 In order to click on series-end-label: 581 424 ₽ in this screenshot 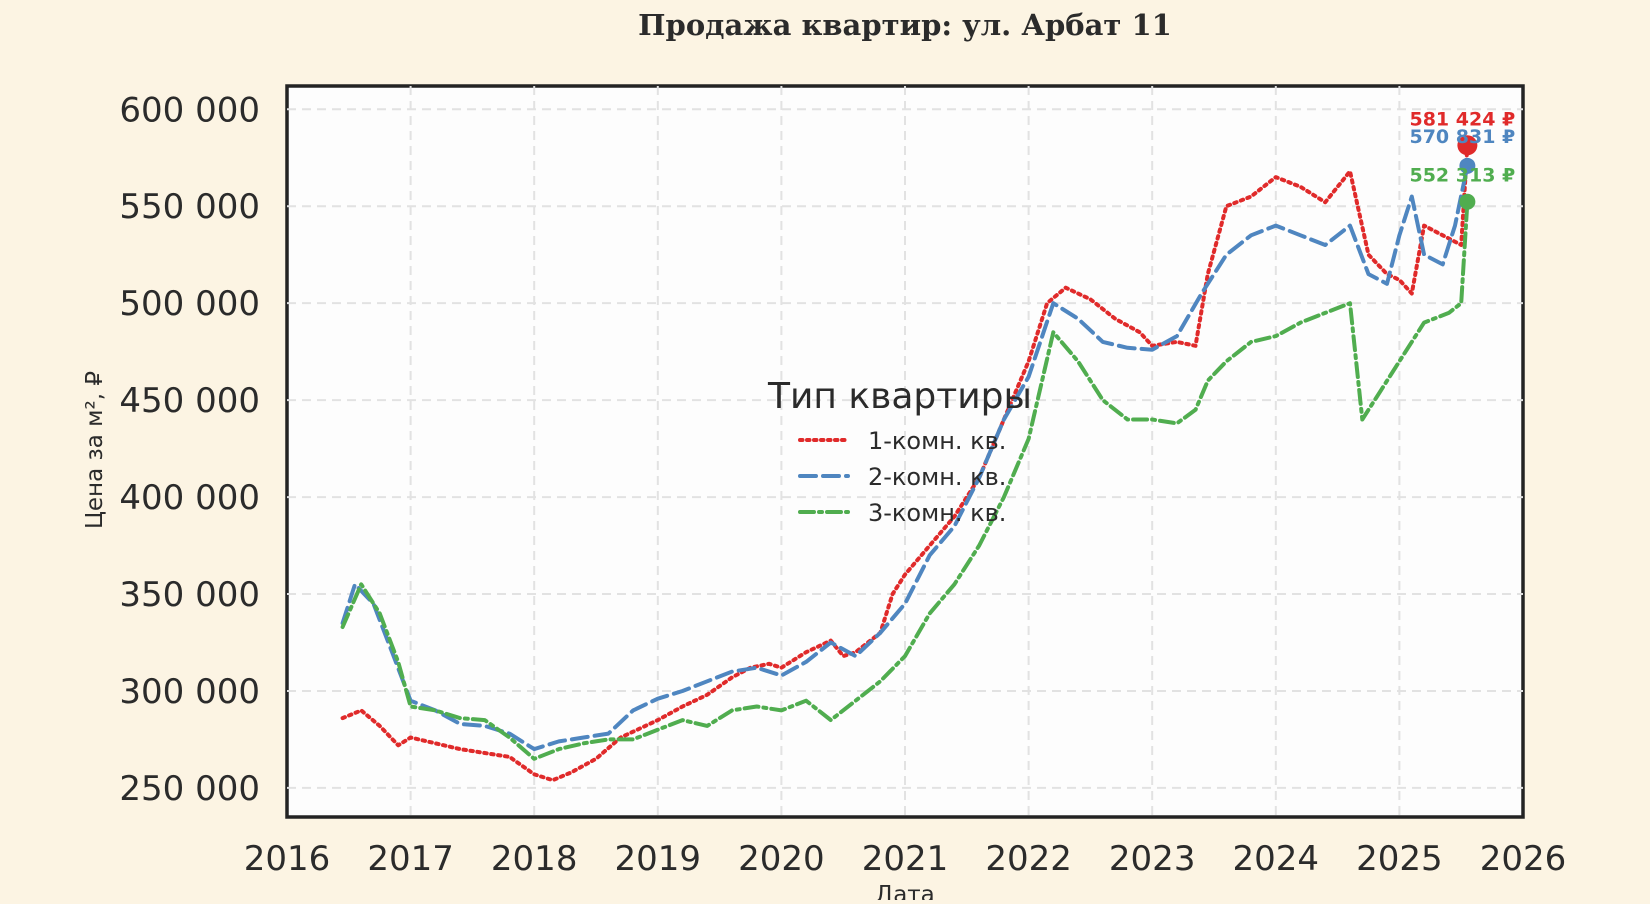, I will do `click(1462, 119)`.